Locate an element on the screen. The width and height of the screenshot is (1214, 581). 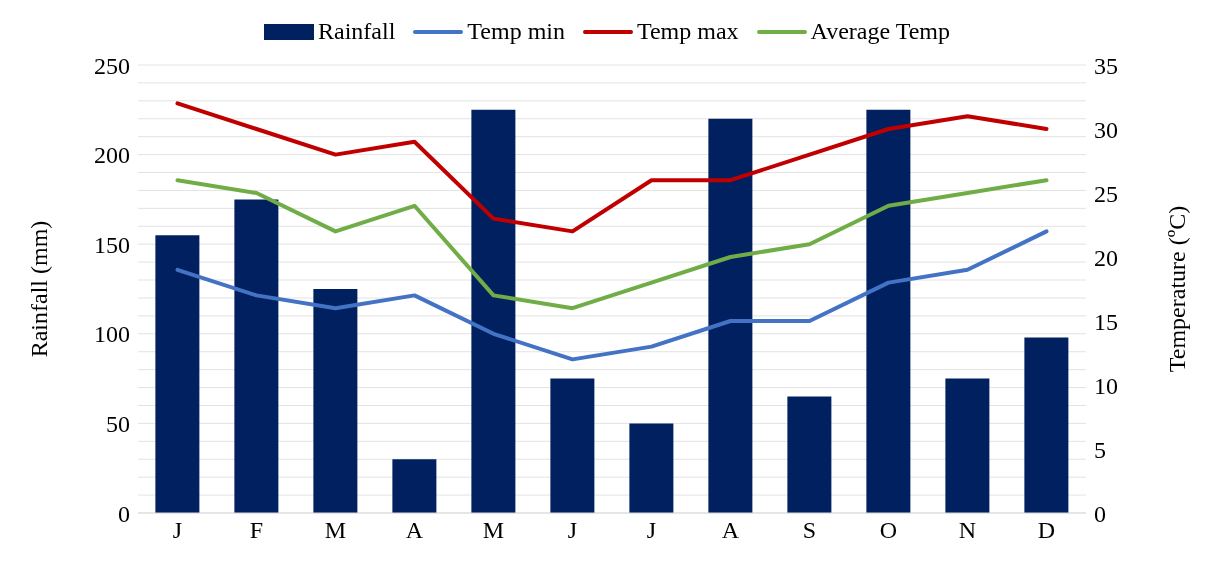
y-tick-label: 150 is located at coordinates (112, 244).